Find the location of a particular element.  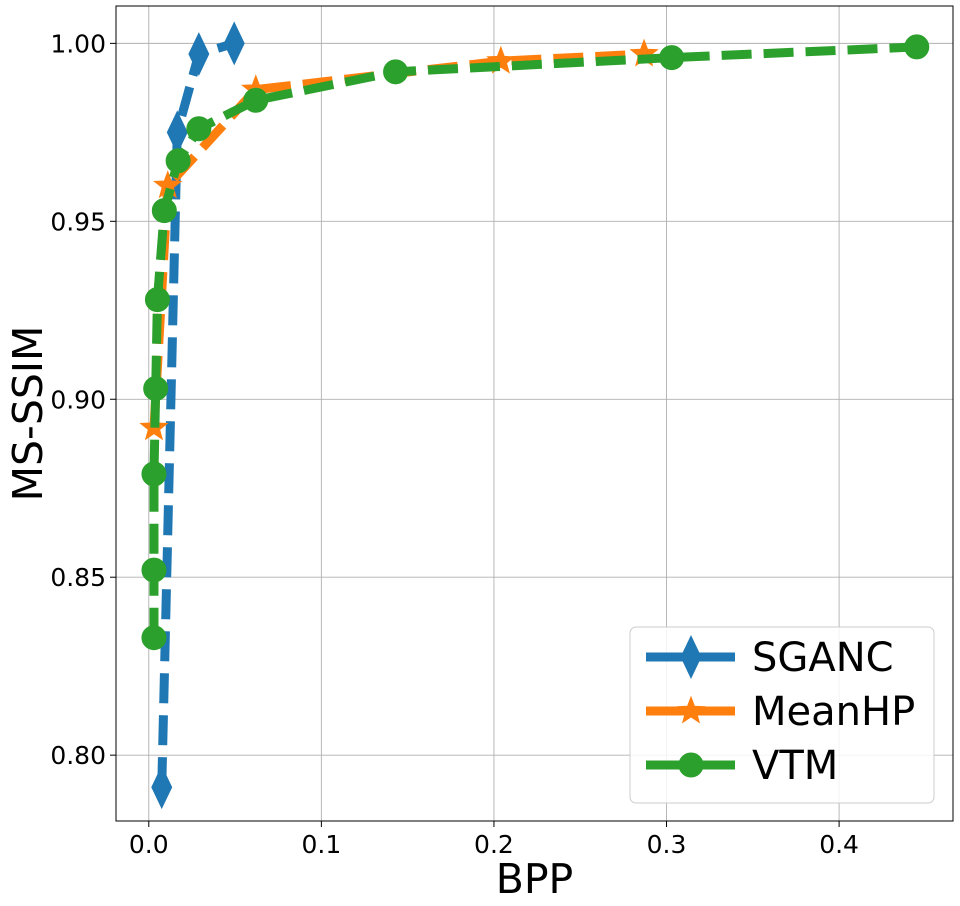

y-tick-label: 0.80 is located at coordinates (78, 755).